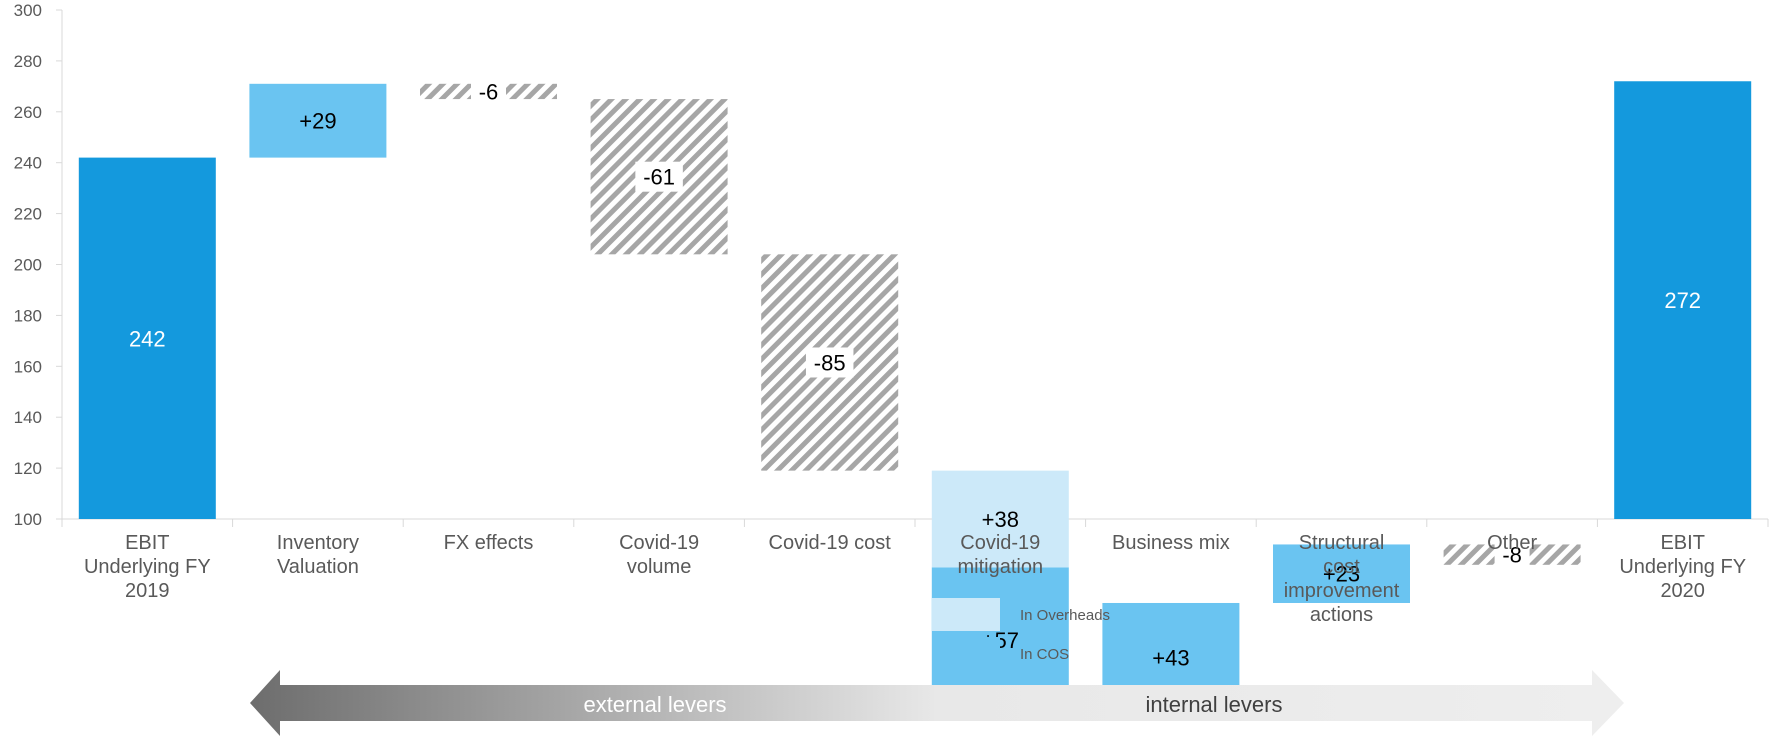 Image resolution: width=1772 pixels, height=737 pixels. I want to click on y-tick-label: 160, so click(28, 366).